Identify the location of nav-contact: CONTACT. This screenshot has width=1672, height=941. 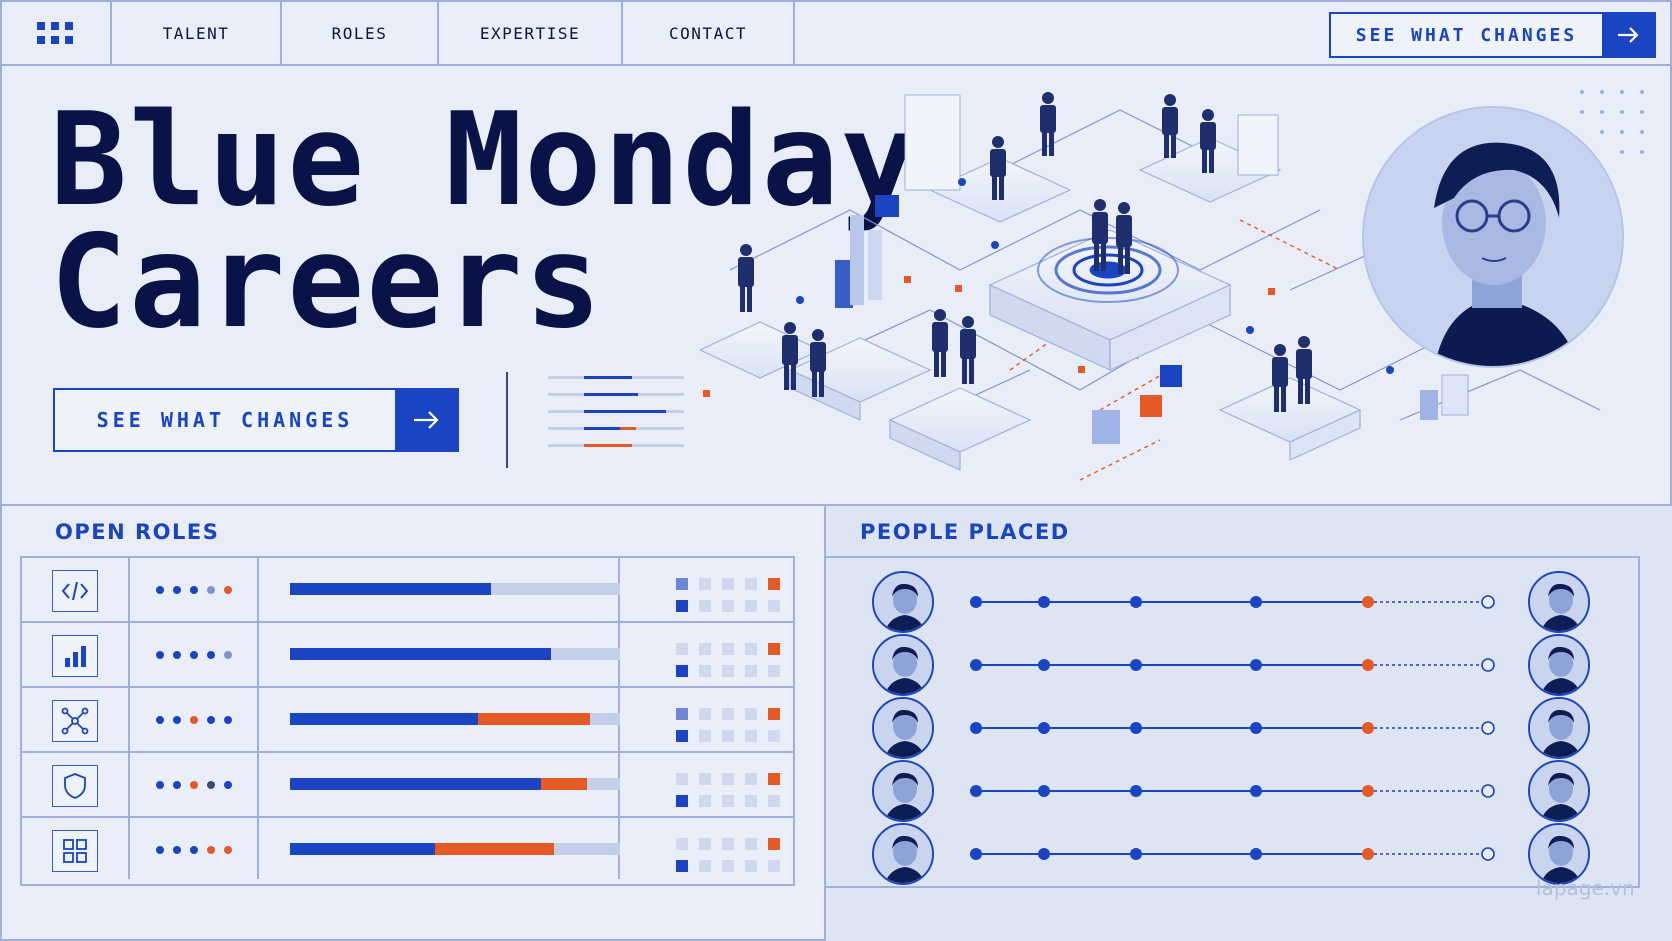
(709, 33).